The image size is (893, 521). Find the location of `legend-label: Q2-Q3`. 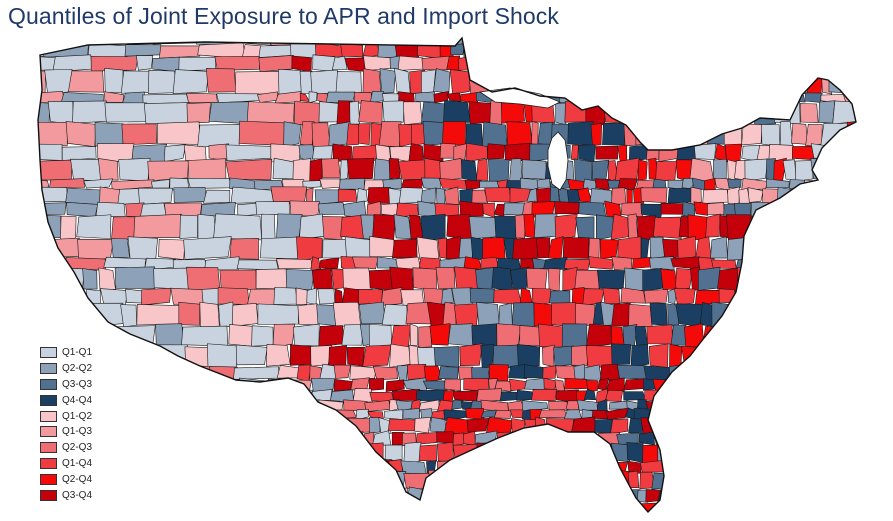

legend-label: Q2-Q3 is located at coordinates (77, 448).